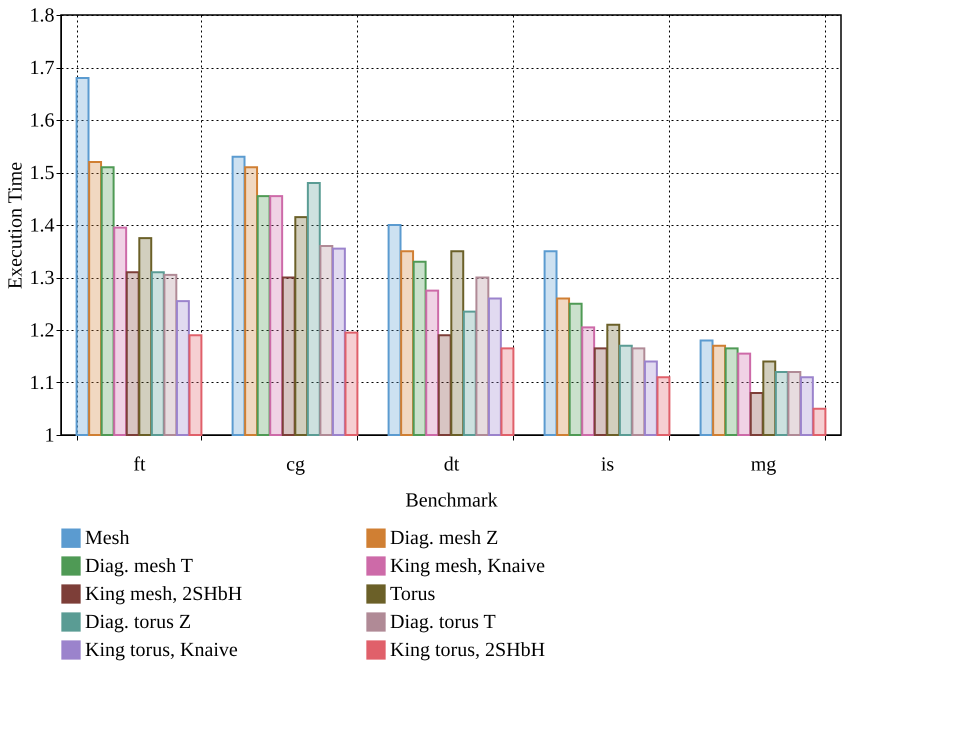 The height and width of the screenshot is (740, 976). What do you see at coordinates (763, 465) in the screenshot?
I see `x-tick-label: mg` at bounding box center [763, 465].